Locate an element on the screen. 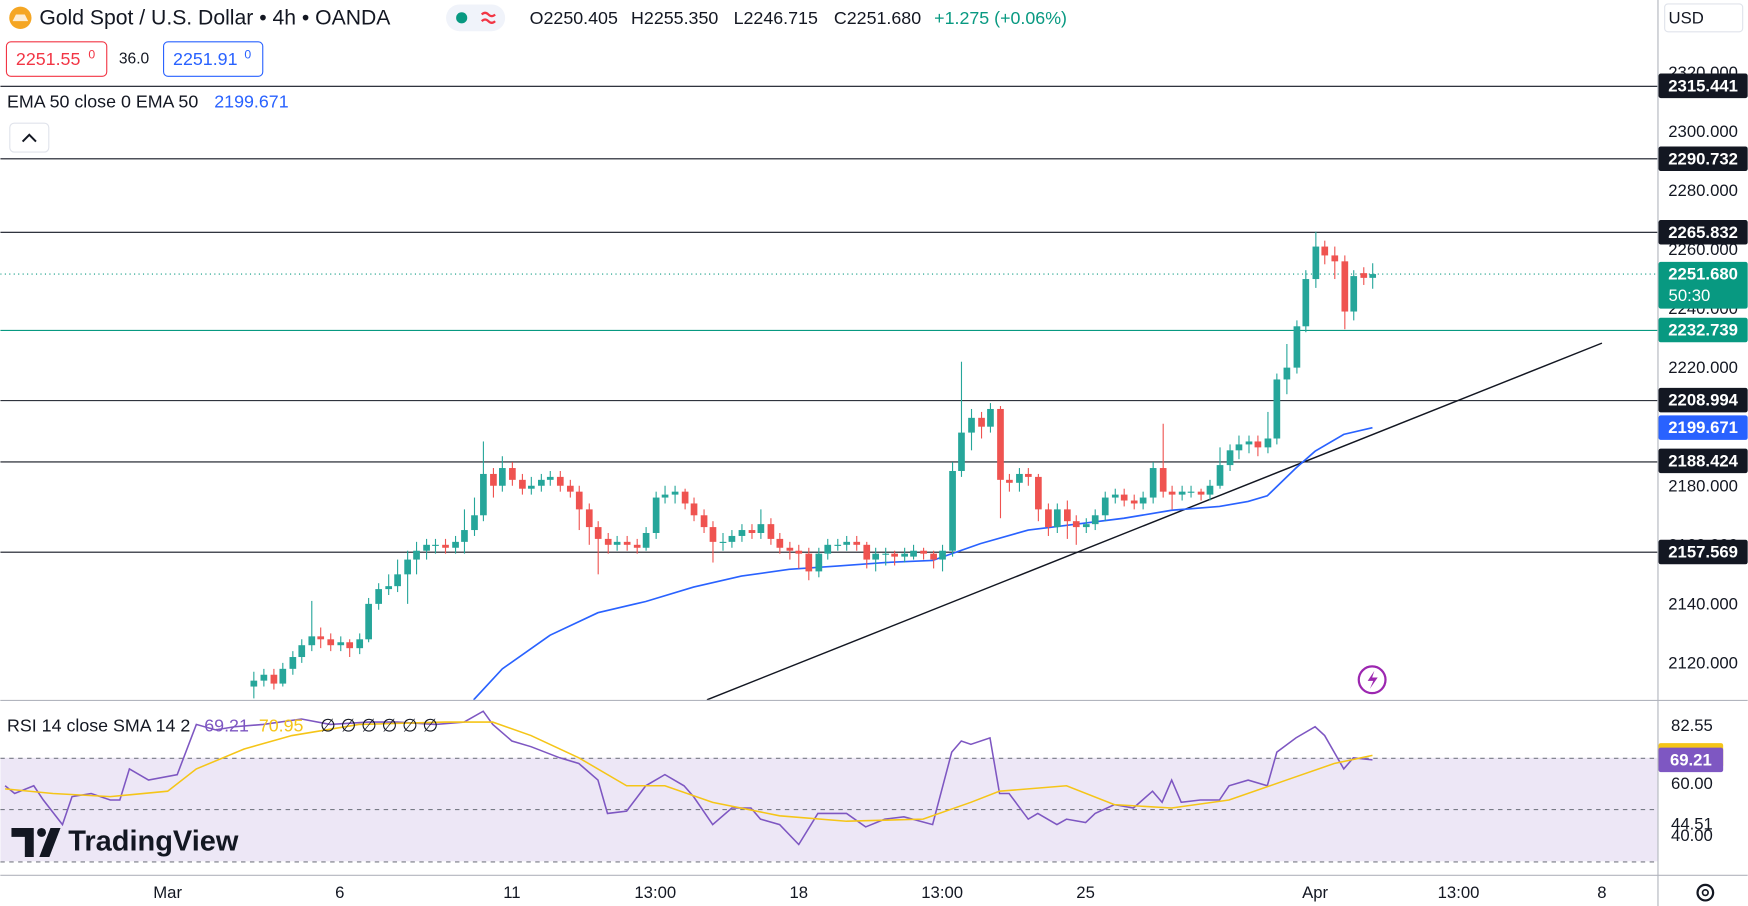 The image size is (1748, 906). currency: USD is located at coordinates (1686, 17).